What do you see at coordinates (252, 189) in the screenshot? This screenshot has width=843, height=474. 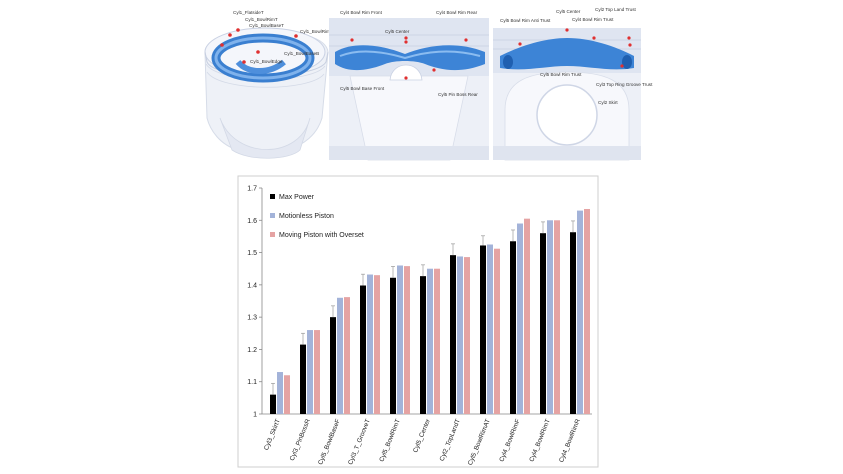 I see `y-tick-label: 1.7` at bounding box center [252, 189].